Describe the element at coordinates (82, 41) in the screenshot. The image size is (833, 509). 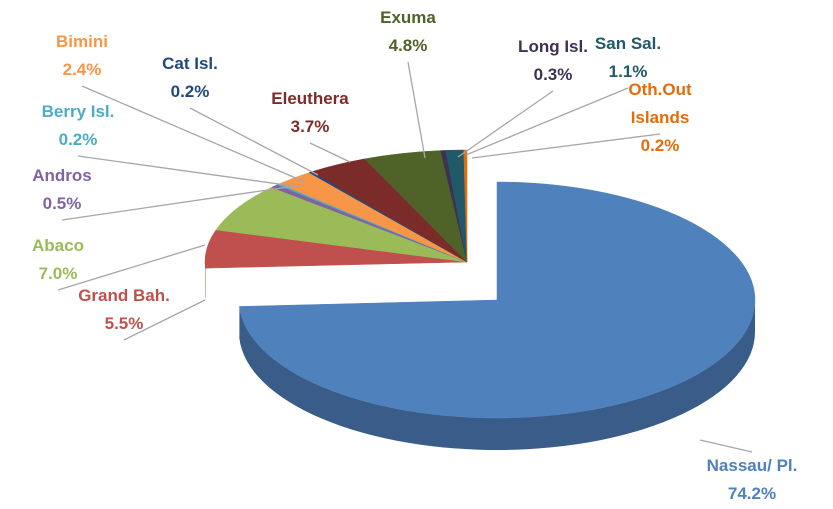
I see `category-label: Bimini` at that location.